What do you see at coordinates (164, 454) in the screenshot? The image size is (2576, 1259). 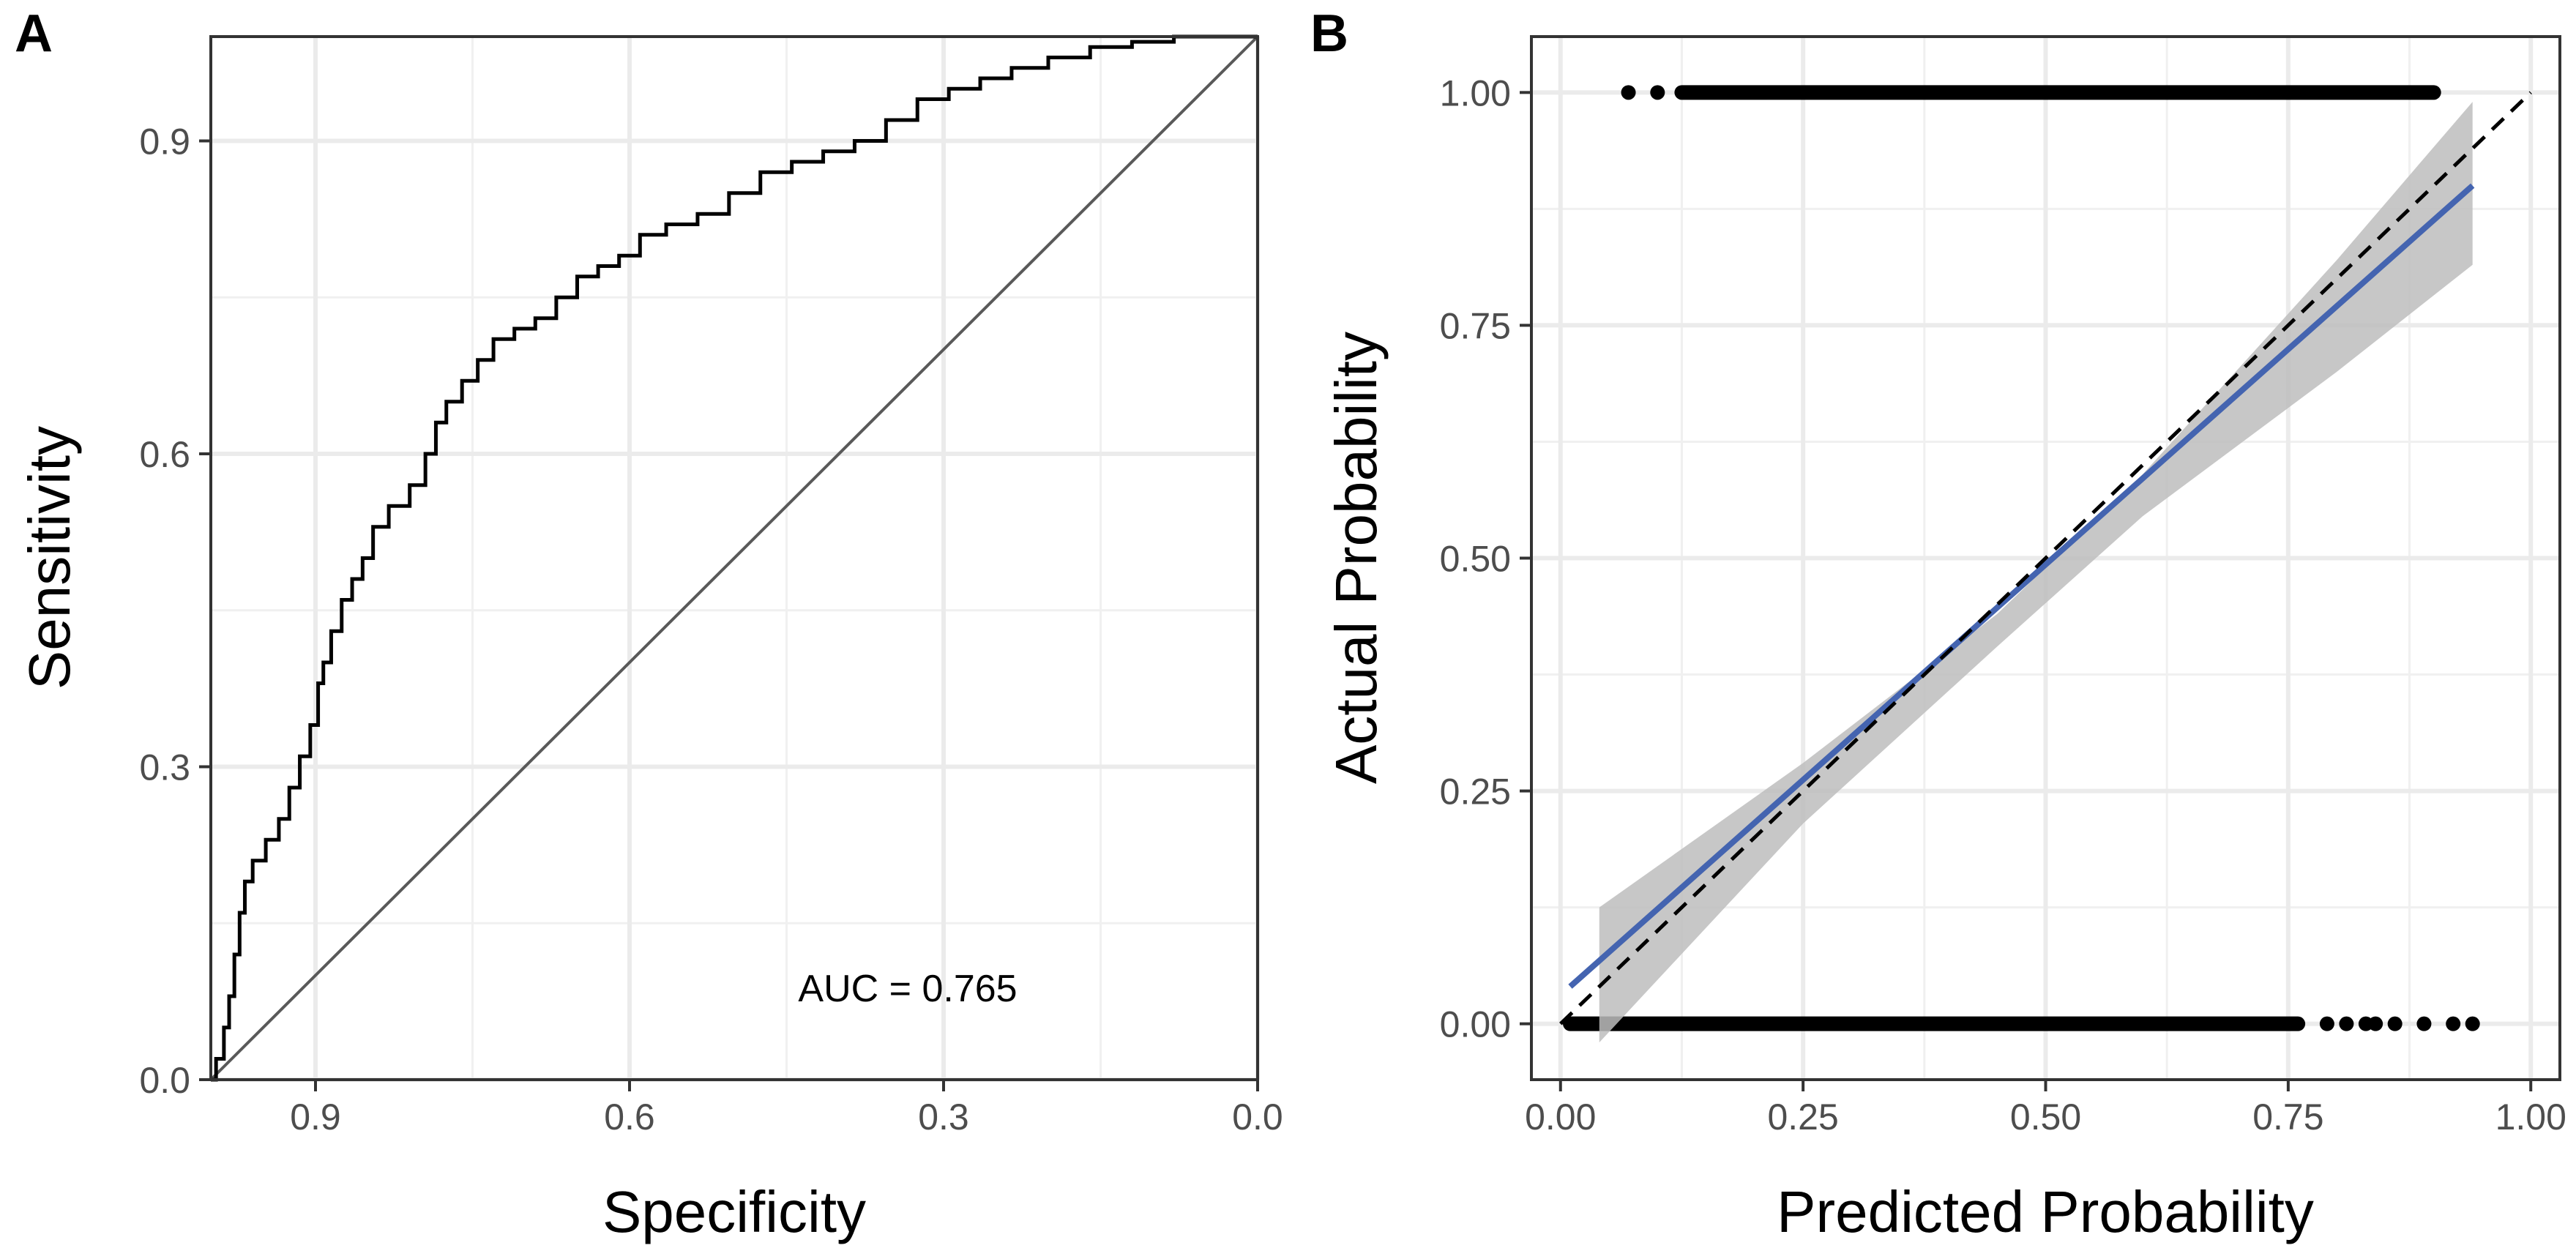 I see `roc-y-tick-label: 0.6` at bounding box center [164, 454].